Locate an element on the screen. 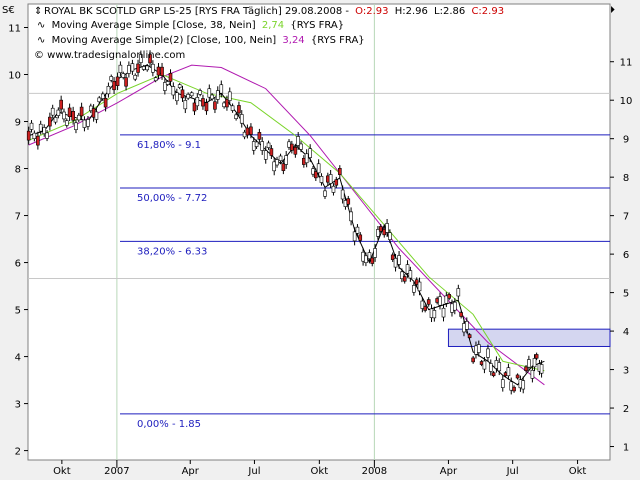 Image resolution: width=640 pixels, height=480 pixels. right-axis-scroll-icon: ⏵ is located at coordinates (612, 10).